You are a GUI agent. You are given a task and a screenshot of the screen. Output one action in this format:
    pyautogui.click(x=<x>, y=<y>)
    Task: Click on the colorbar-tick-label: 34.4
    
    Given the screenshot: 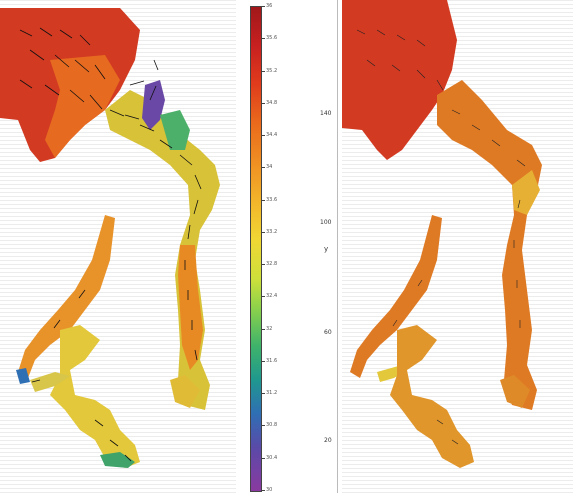 What is the action you would take?
    pyautogui.click(x=272, y=135)
    